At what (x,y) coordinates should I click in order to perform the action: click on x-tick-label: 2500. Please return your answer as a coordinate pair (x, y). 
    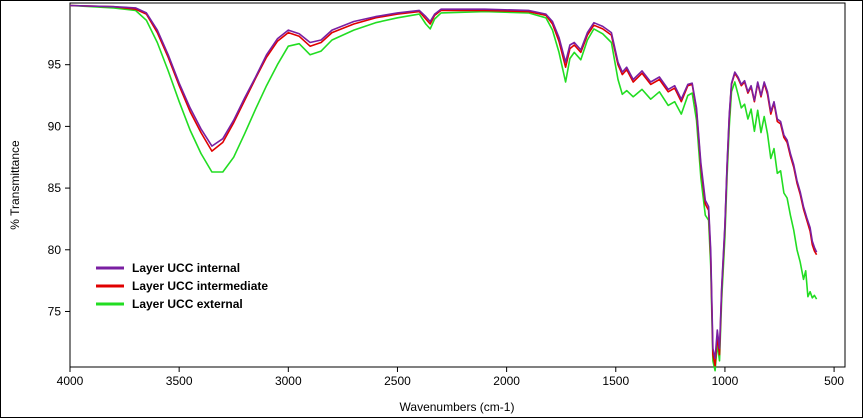
    Looking at the image, I should click on (397, 381).